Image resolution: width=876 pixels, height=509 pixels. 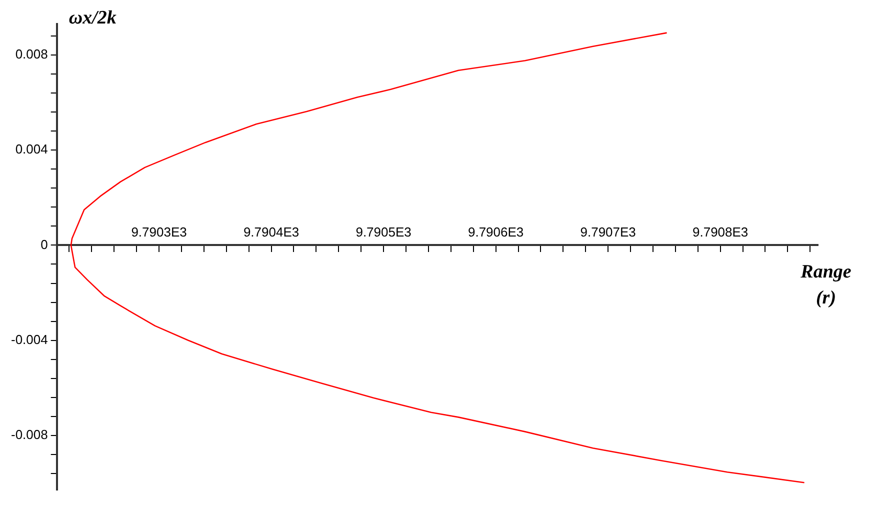 What do you see at coordinates (92, 17) in the screenshot?
I see `y-axis-title: ωx/2k` at bounding box center [92, 17].